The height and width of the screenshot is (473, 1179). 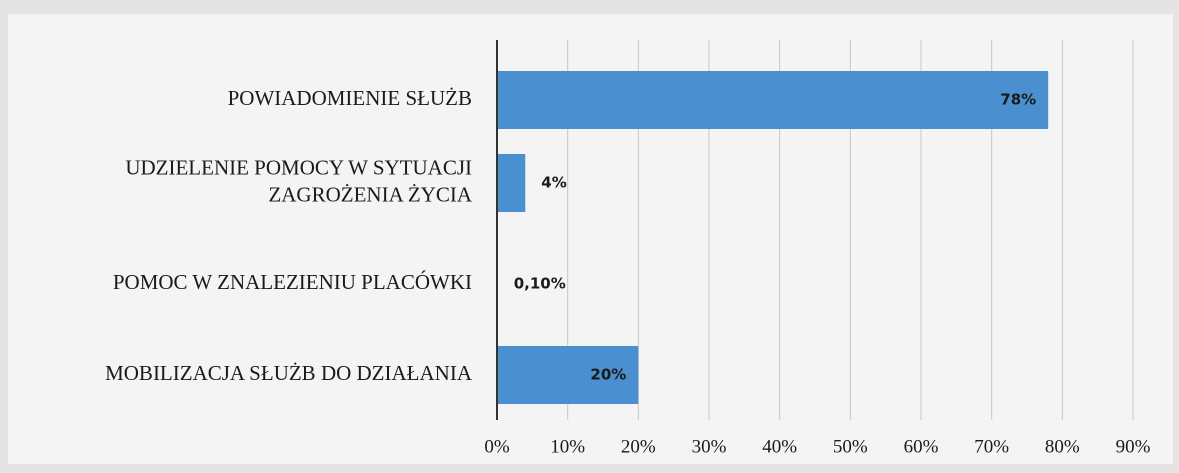 What do you see at coordinates (289, 373) in the screenshot?
I see `y-tick-label: MOBILIZACJA SŁUŻB DO DZIAŁANIA` at bounding box center [289, 373].